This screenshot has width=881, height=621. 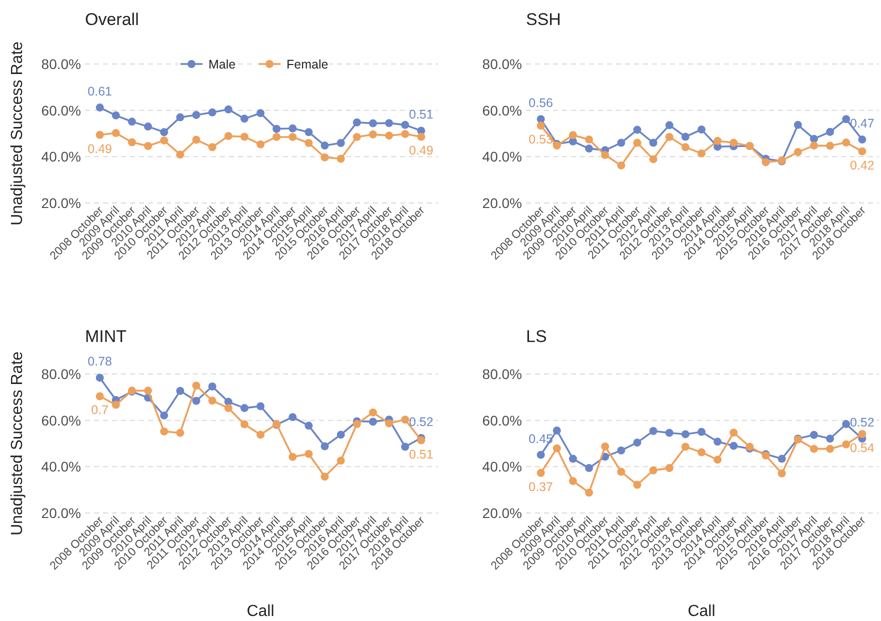 What do you see at coordinates (862, 165) in the screenshot?
I see `data-label: 0.42` at bounding box center [862, 165].